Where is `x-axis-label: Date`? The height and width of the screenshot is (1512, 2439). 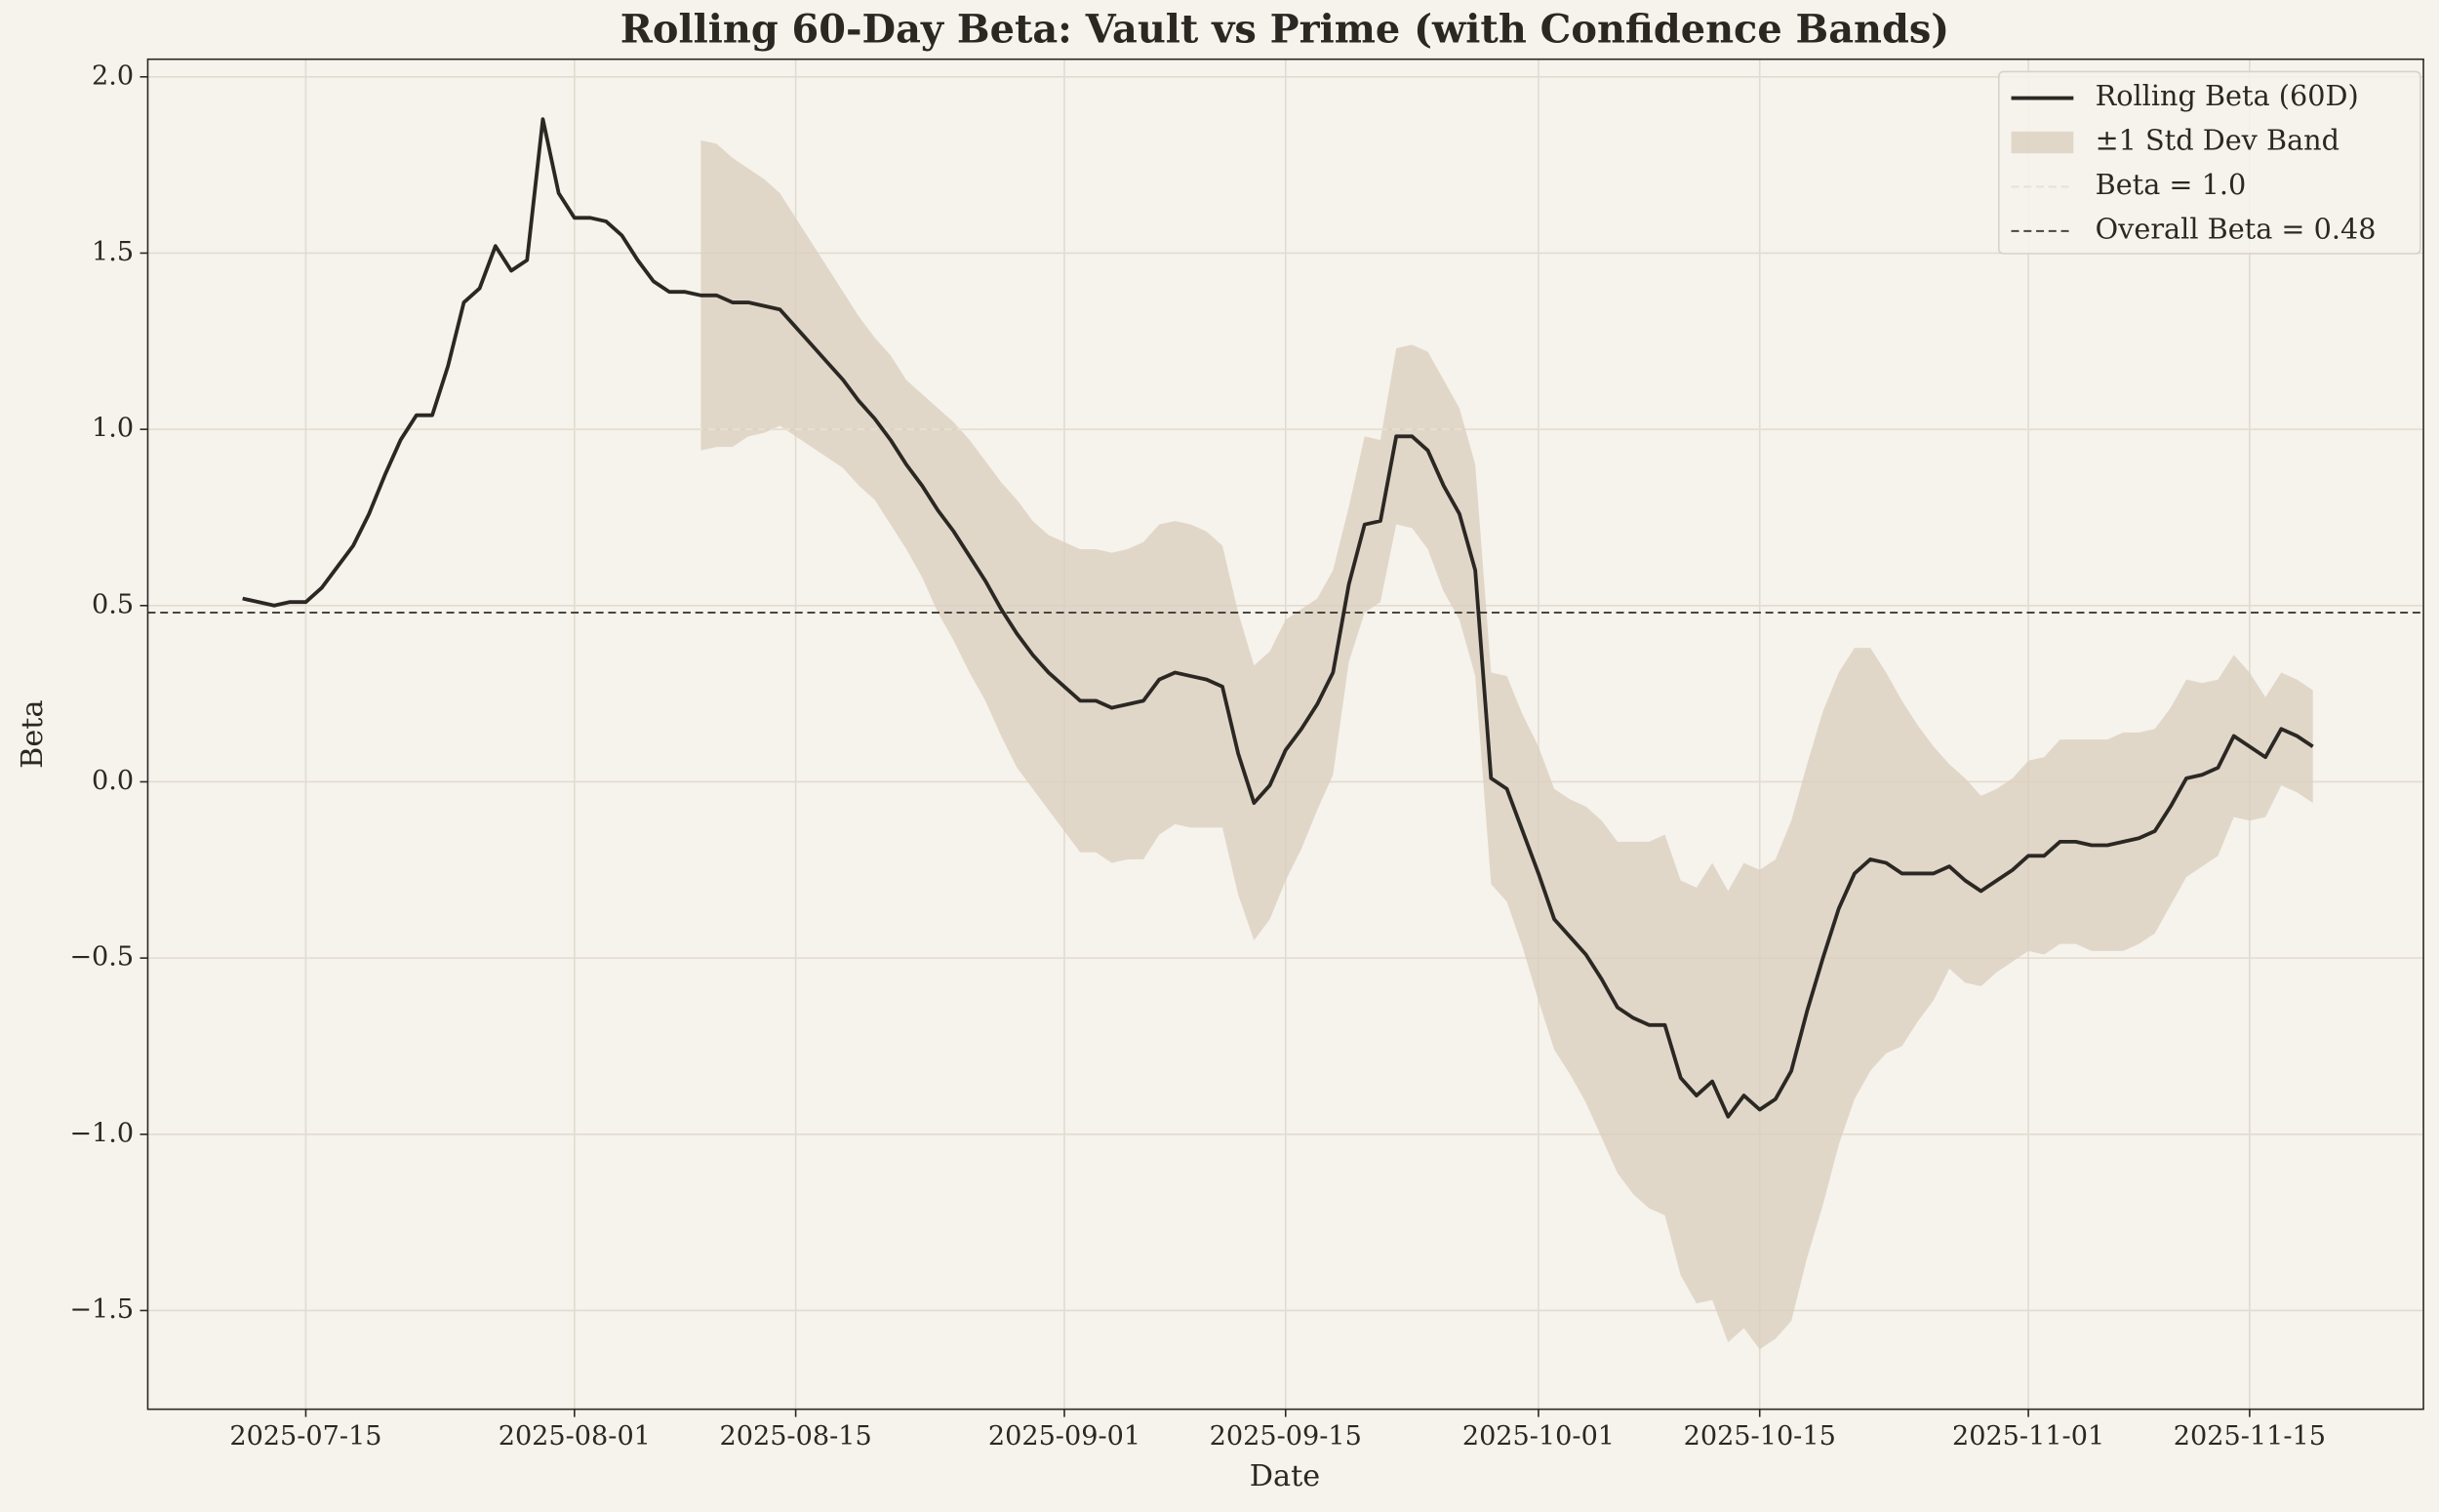 x-axis-label: Date is located at coordinates (1285, 1476).